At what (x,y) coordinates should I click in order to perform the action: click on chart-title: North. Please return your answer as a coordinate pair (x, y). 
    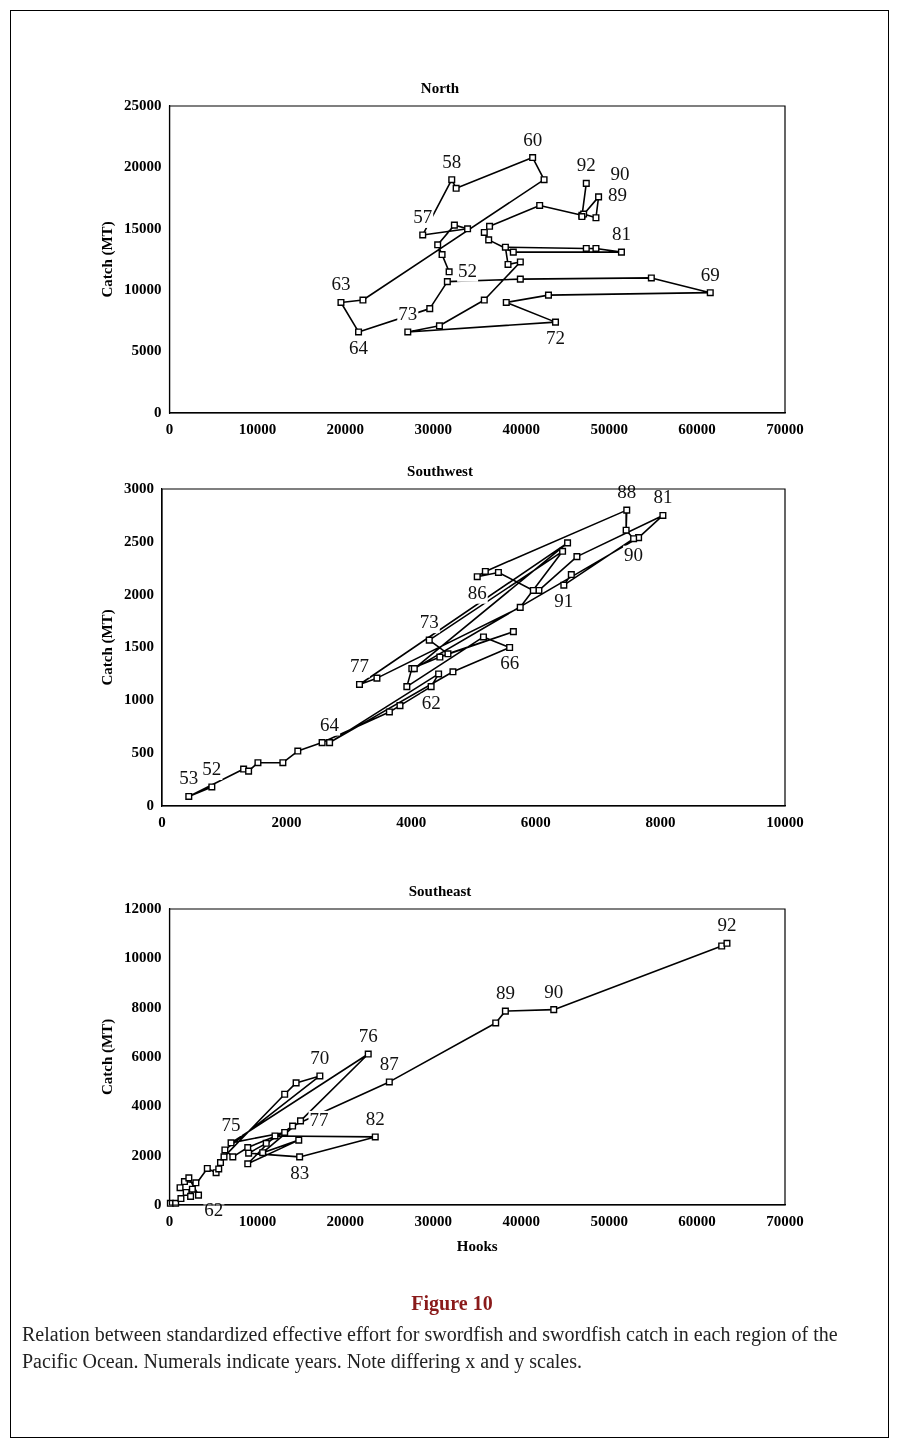
    Looking at the image, I should click on (440, 87).